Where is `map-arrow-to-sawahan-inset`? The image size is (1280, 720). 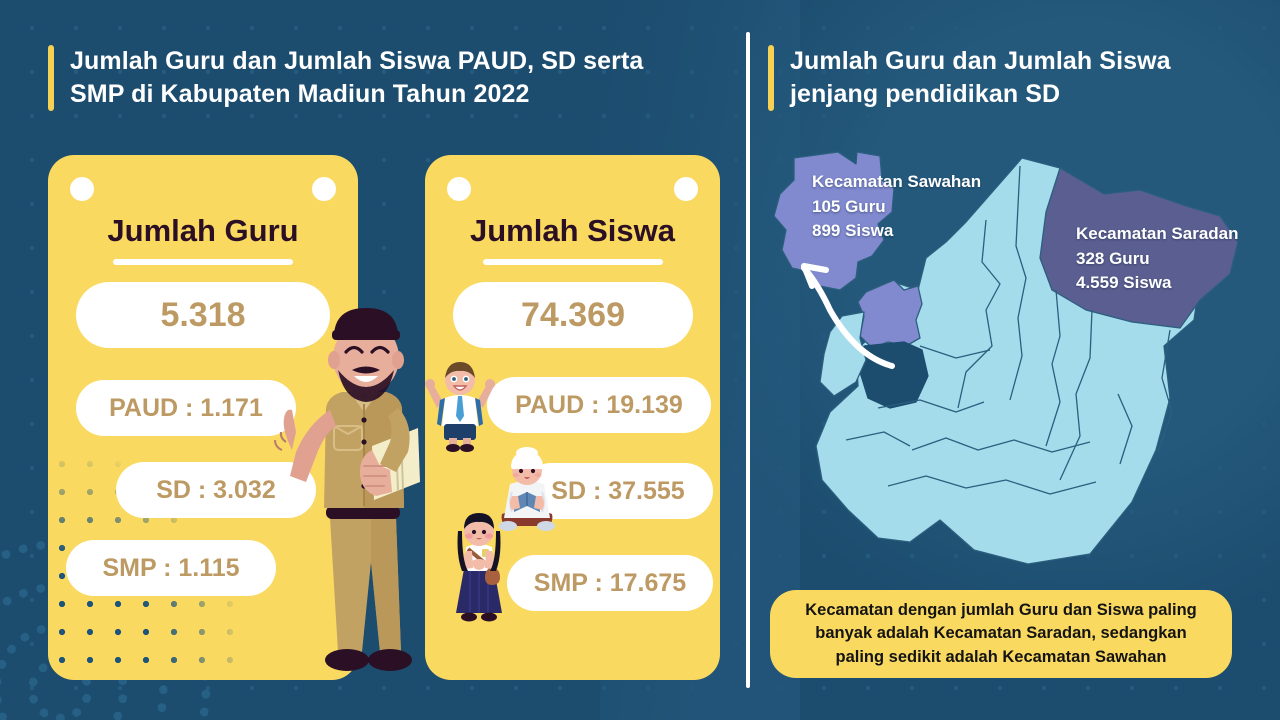 map-arrow-to-sawahan-inset is located at coordinates (848, 316).